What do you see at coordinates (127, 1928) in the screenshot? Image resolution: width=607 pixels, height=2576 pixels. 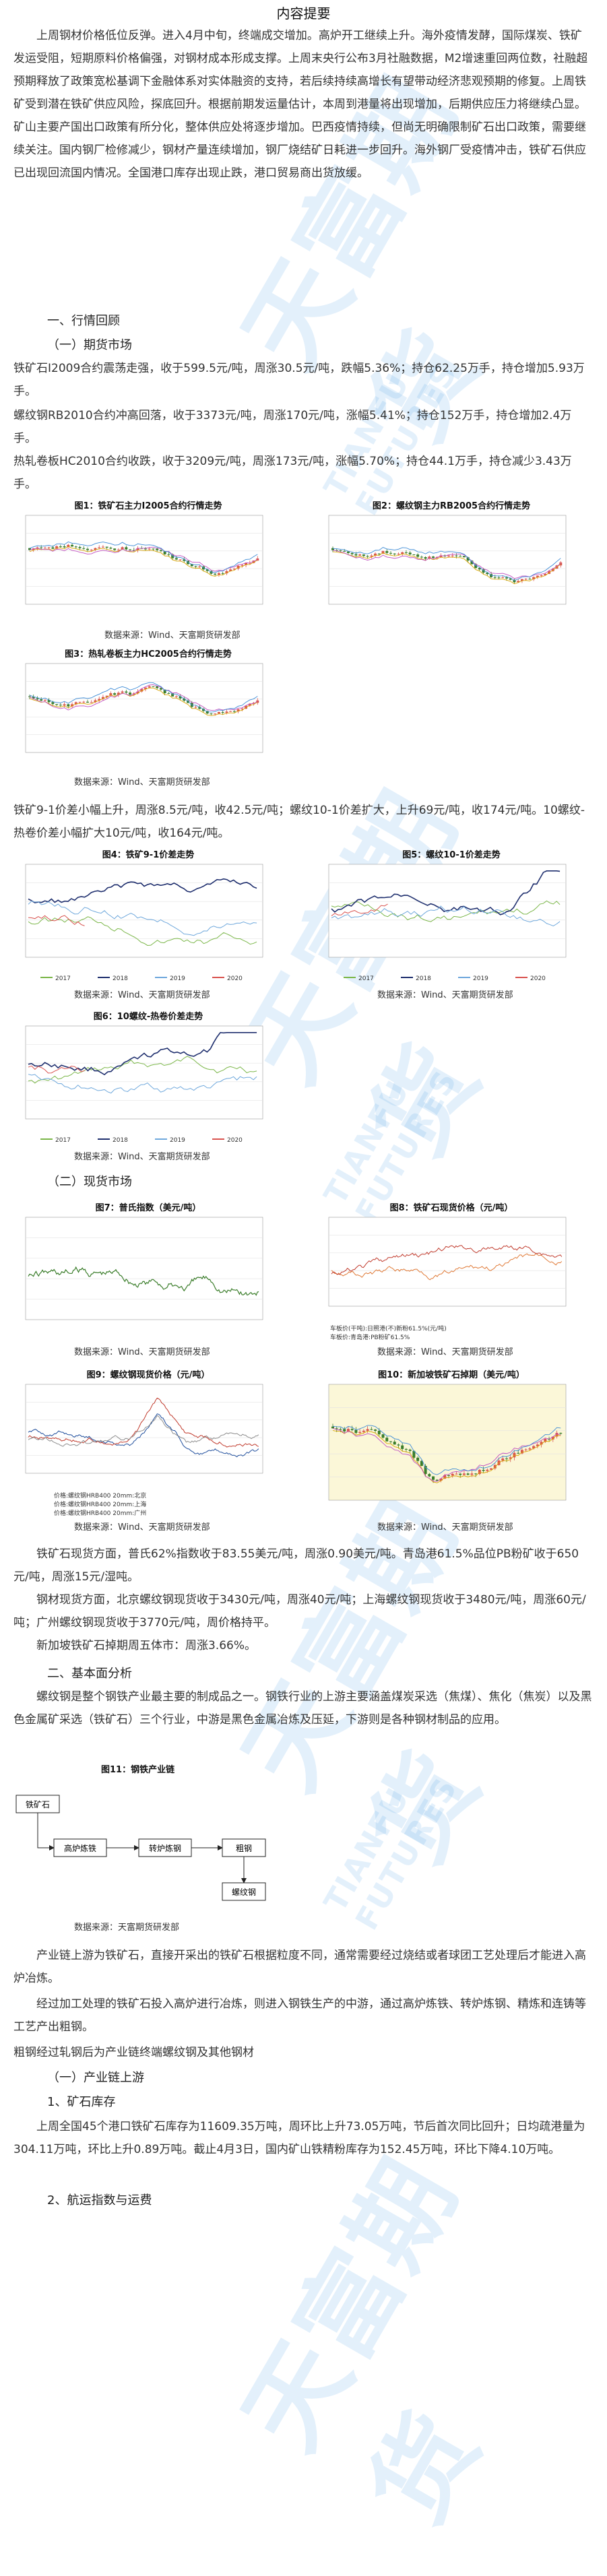 I see `figure-11-source: 数据来源：天富期货研发部` at bounding box center [127, 1928].